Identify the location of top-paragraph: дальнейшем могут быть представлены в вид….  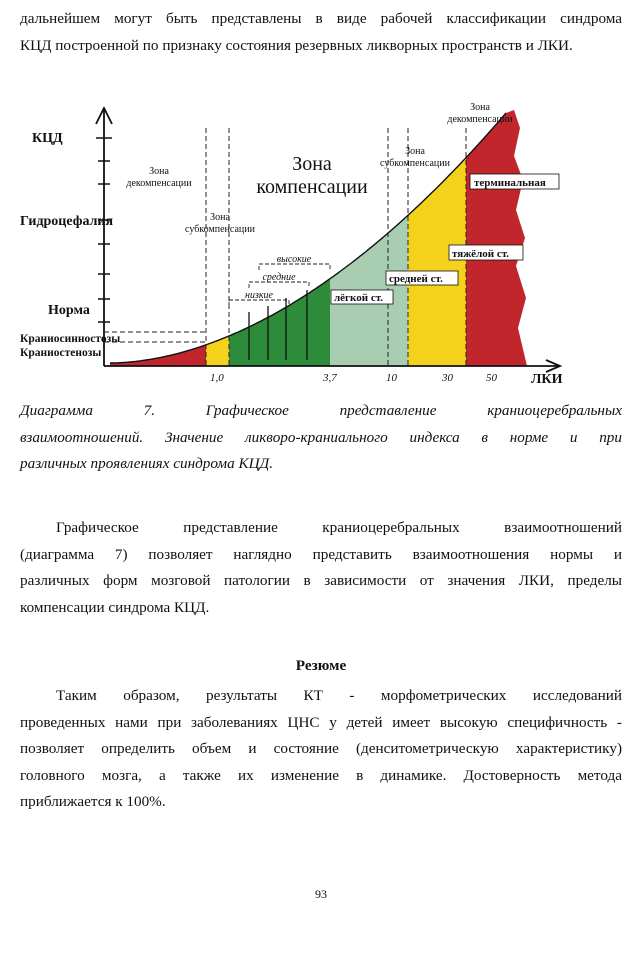
(321, 32).